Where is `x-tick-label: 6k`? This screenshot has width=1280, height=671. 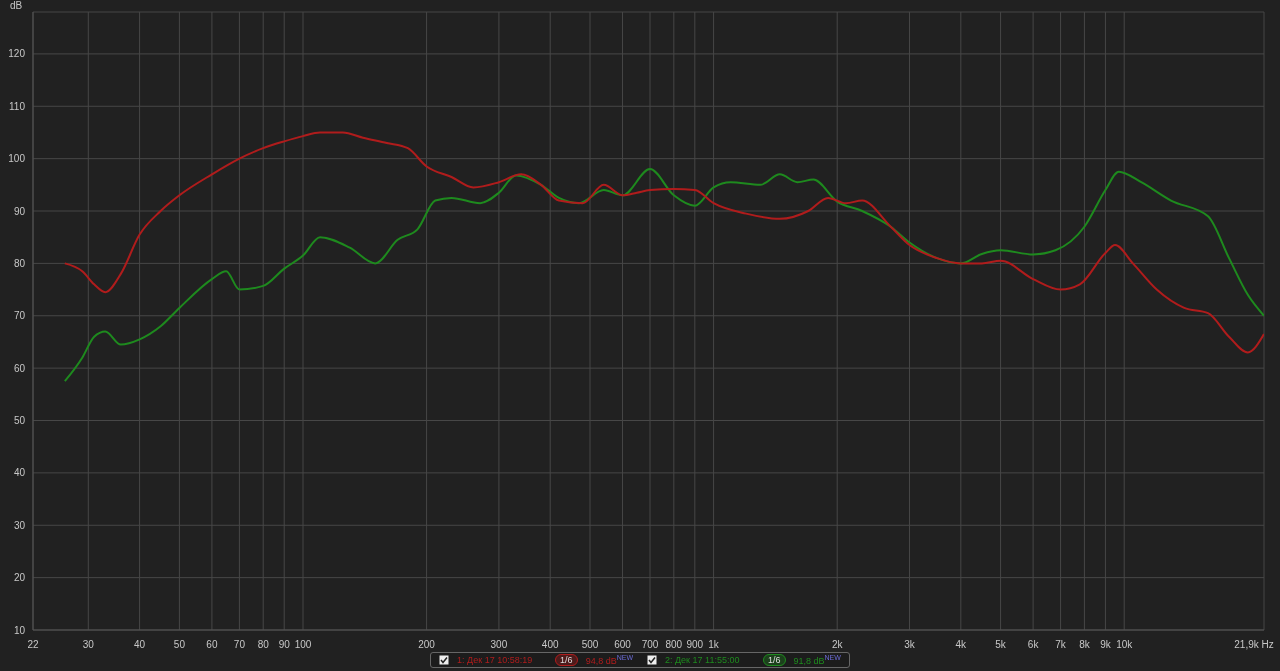
x-tick-label: 6k is located at coordinates (1033, 644).